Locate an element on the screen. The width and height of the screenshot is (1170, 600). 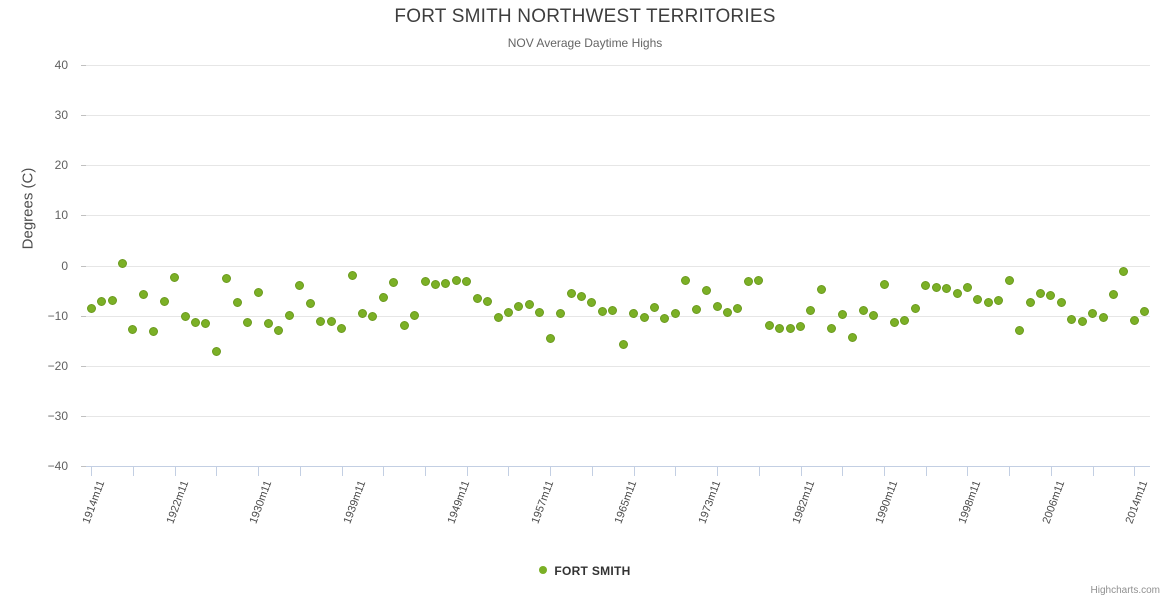
legend-item-fort-smith: FORT SMITH is located at coordinates (592, 570).